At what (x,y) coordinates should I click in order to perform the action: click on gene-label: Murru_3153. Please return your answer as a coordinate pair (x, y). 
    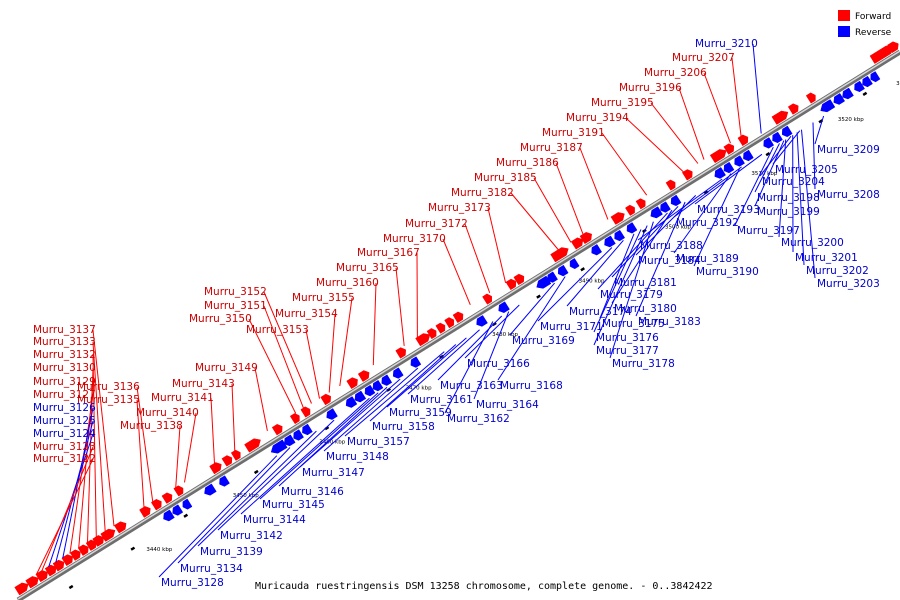
    Looking at the image, I should click on (277, 330).